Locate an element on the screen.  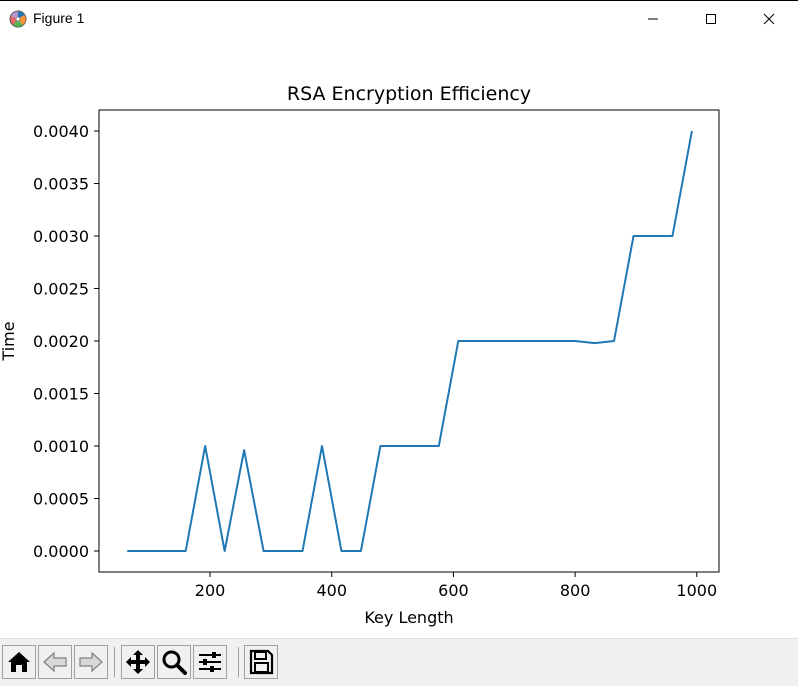
forward-button is located at coordinates (91, 662).